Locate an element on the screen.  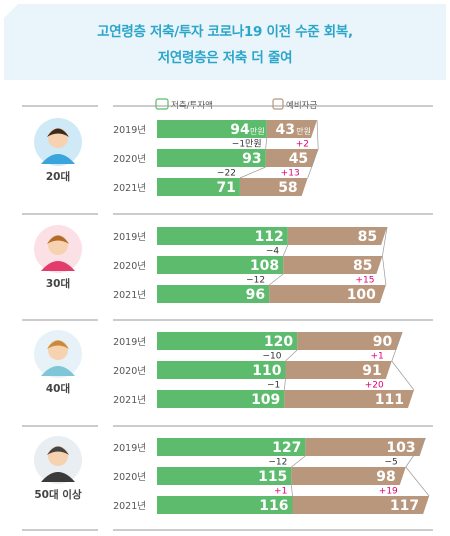
savings-value: 116 is located at coordinates (273, 506).